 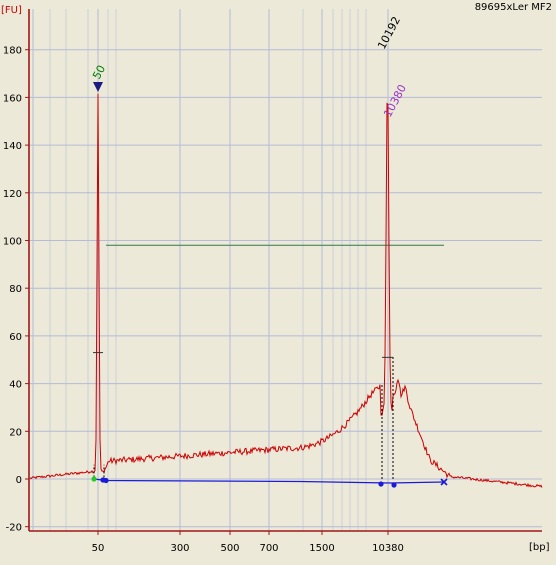 I want to click on end-point-marker, so click(x=444, y=482).